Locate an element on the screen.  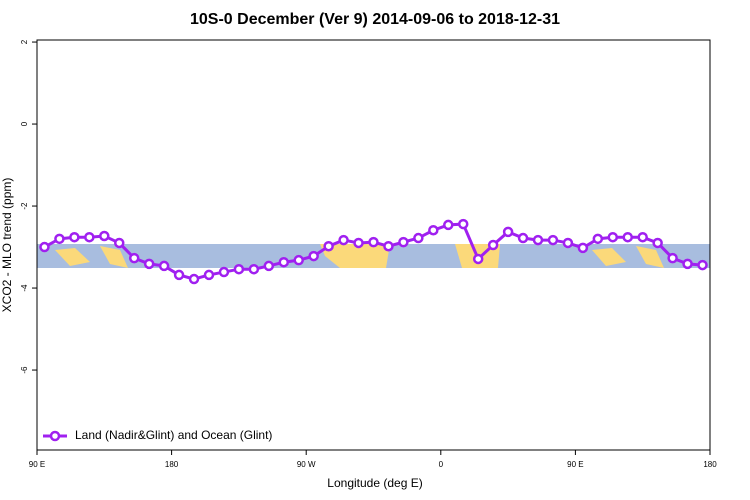
y-tick-label: -4 is located at coordinates (24, 288).